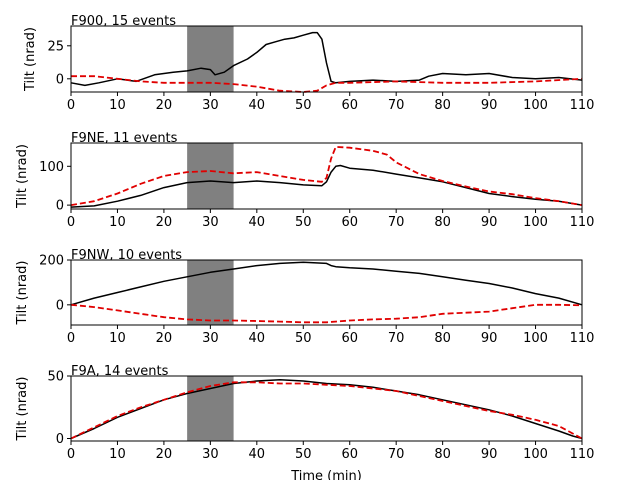  Describe the element at coordinates (120, 371) in the screenshot. I see `panel-title: F9A, 14 events` at that location.